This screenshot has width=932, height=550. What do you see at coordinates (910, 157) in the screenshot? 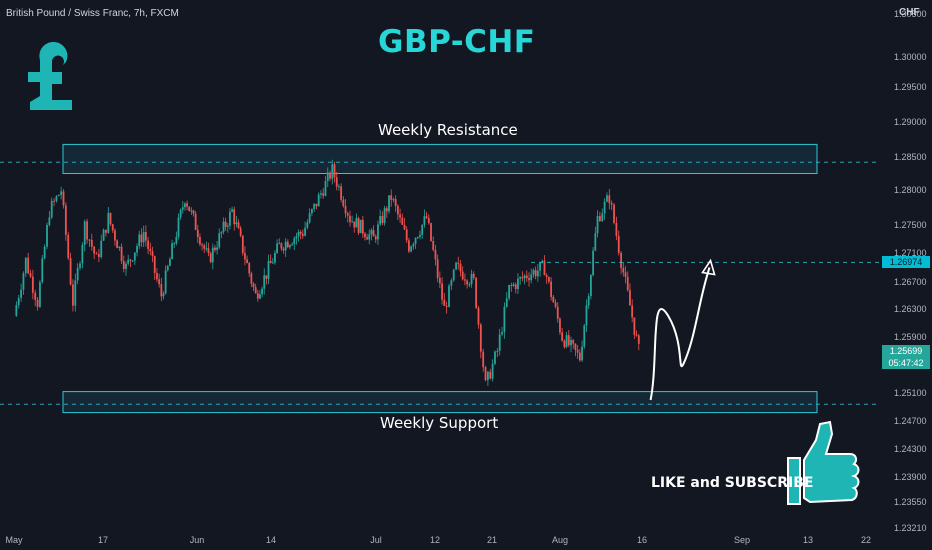
I see `price-tick-label: 1.28500` at bounding box center [910, 157].